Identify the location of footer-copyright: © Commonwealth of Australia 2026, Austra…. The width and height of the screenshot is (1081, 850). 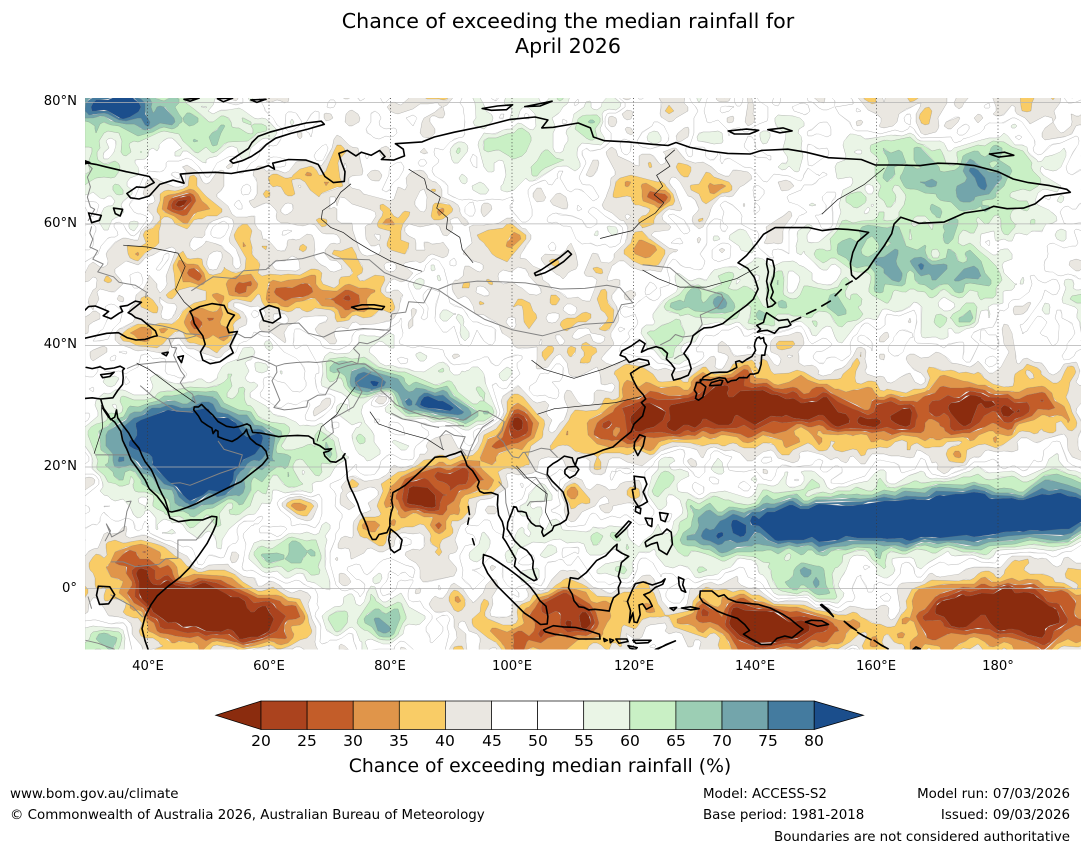
(247, 815).